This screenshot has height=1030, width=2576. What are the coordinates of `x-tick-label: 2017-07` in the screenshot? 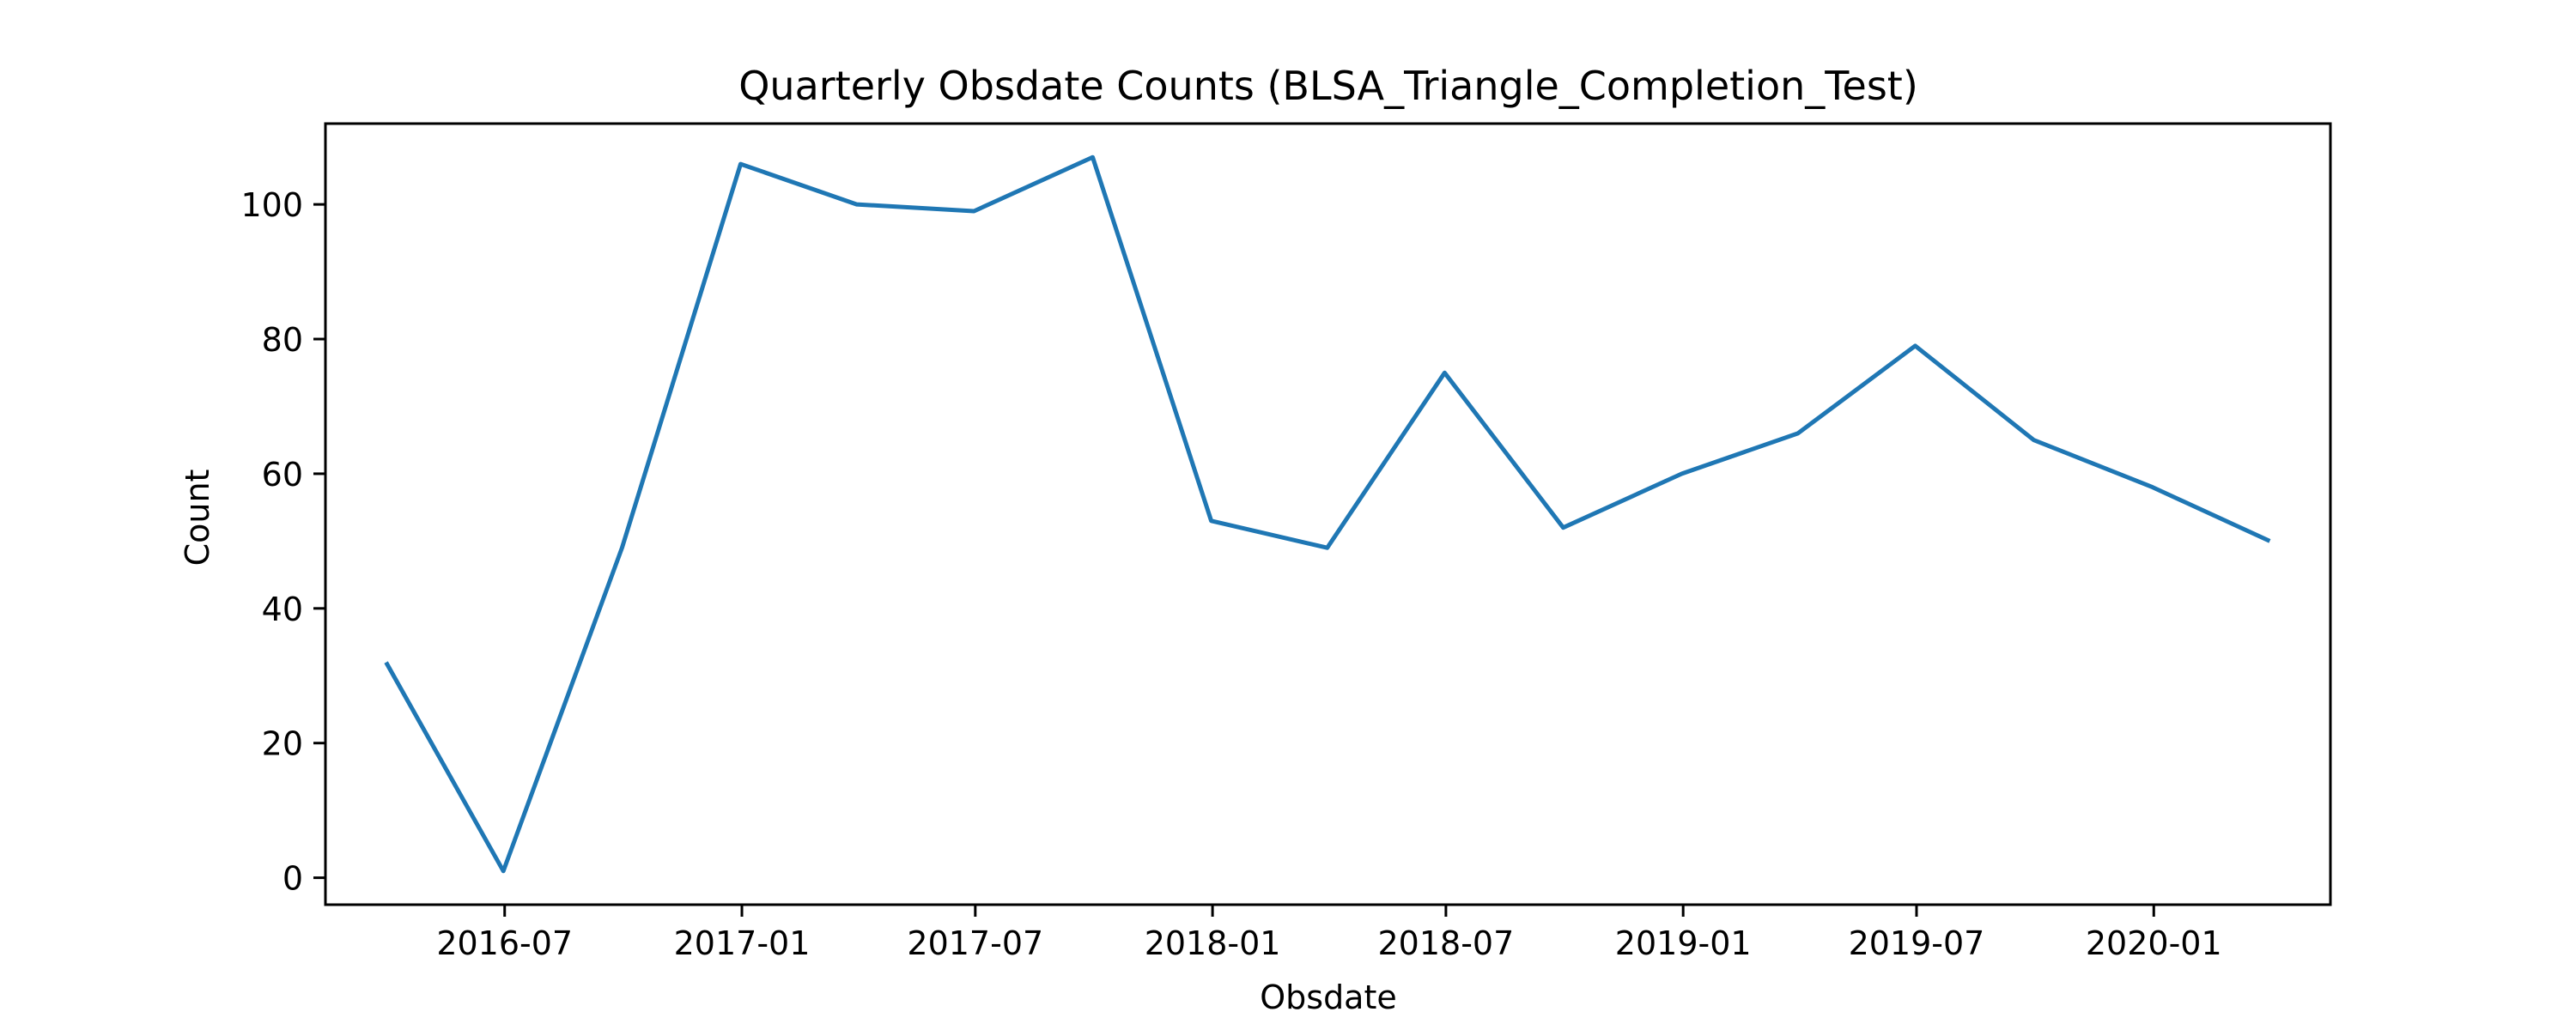 It's located at (975, 943).